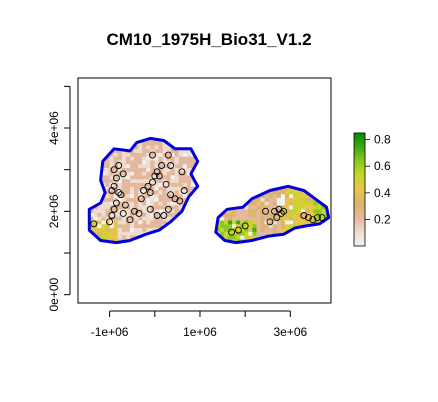 The width and height of the screenshot is (438, 402). Describe the element at coordinates (290, 332) in the screenshot. I see `x-tick-label: 3e+06` at that location.